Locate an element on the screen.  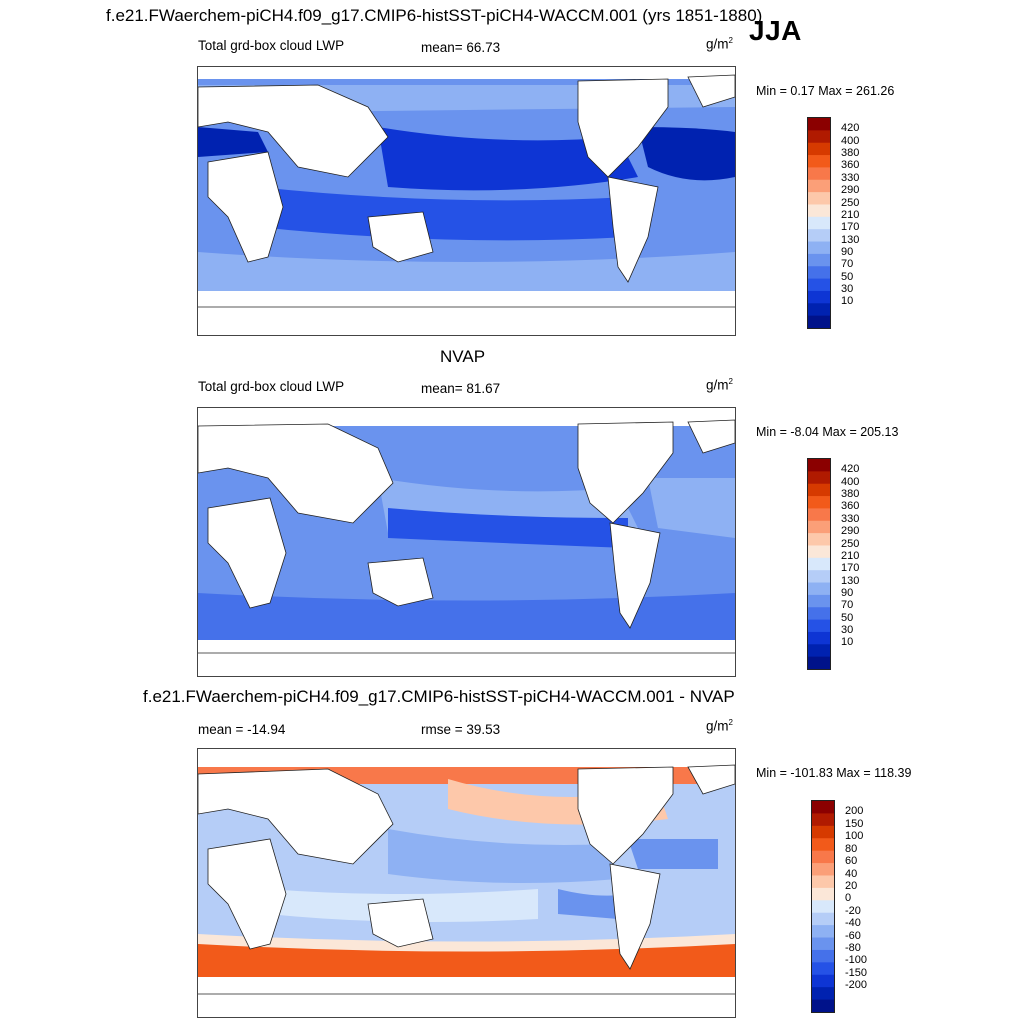
colorbar-tick-label: 200 is located at coordinates (854, 811).